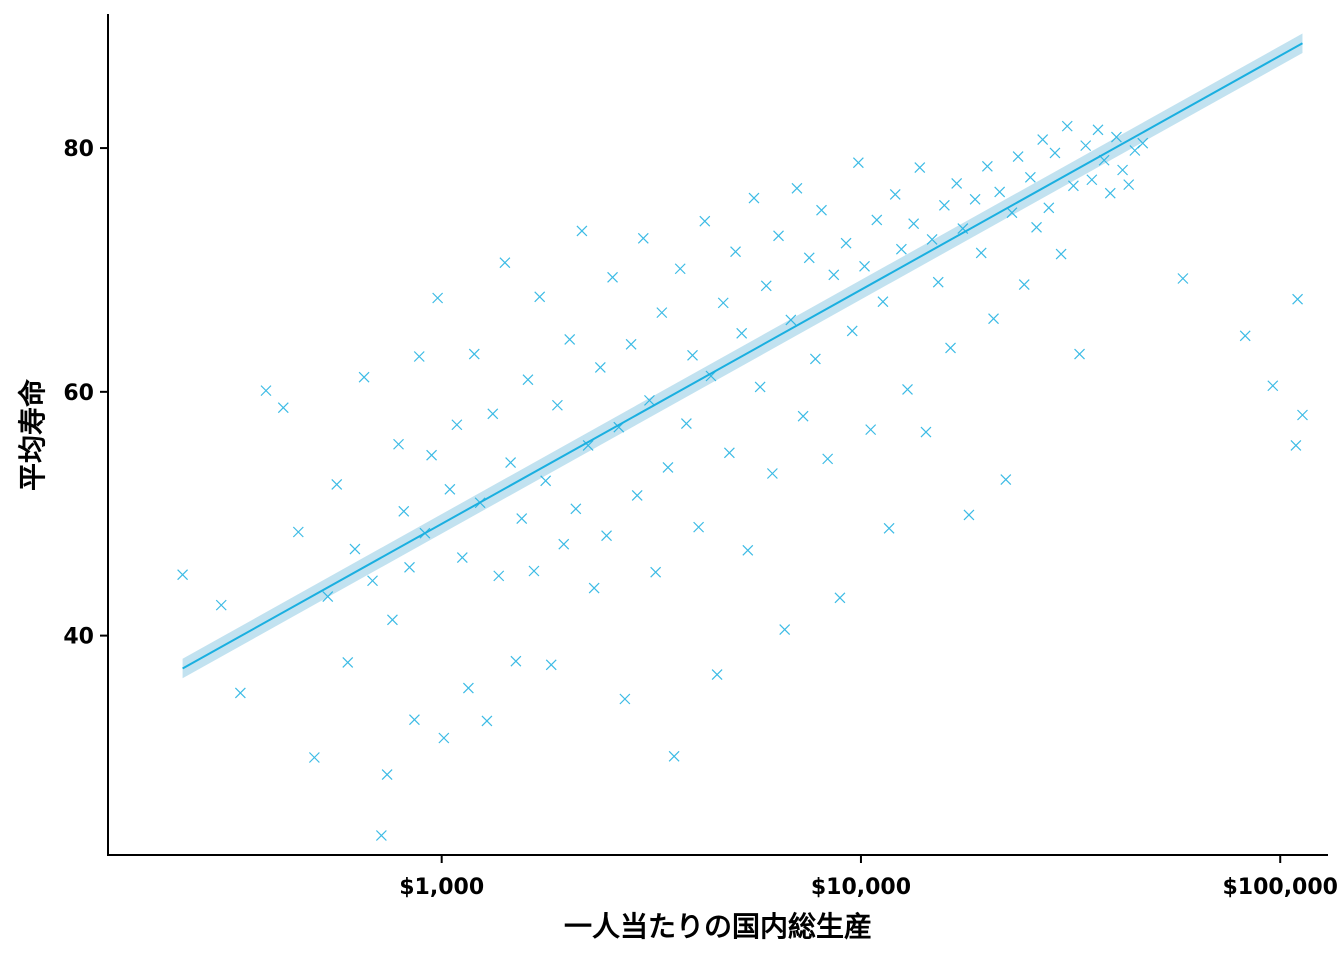 The width and height of the screenshot is (1344, 965). Describe the element at coordinates (718, 926) in the screenshot. I see `x-axis-title: 一人当たりの国内総生産` at that location.